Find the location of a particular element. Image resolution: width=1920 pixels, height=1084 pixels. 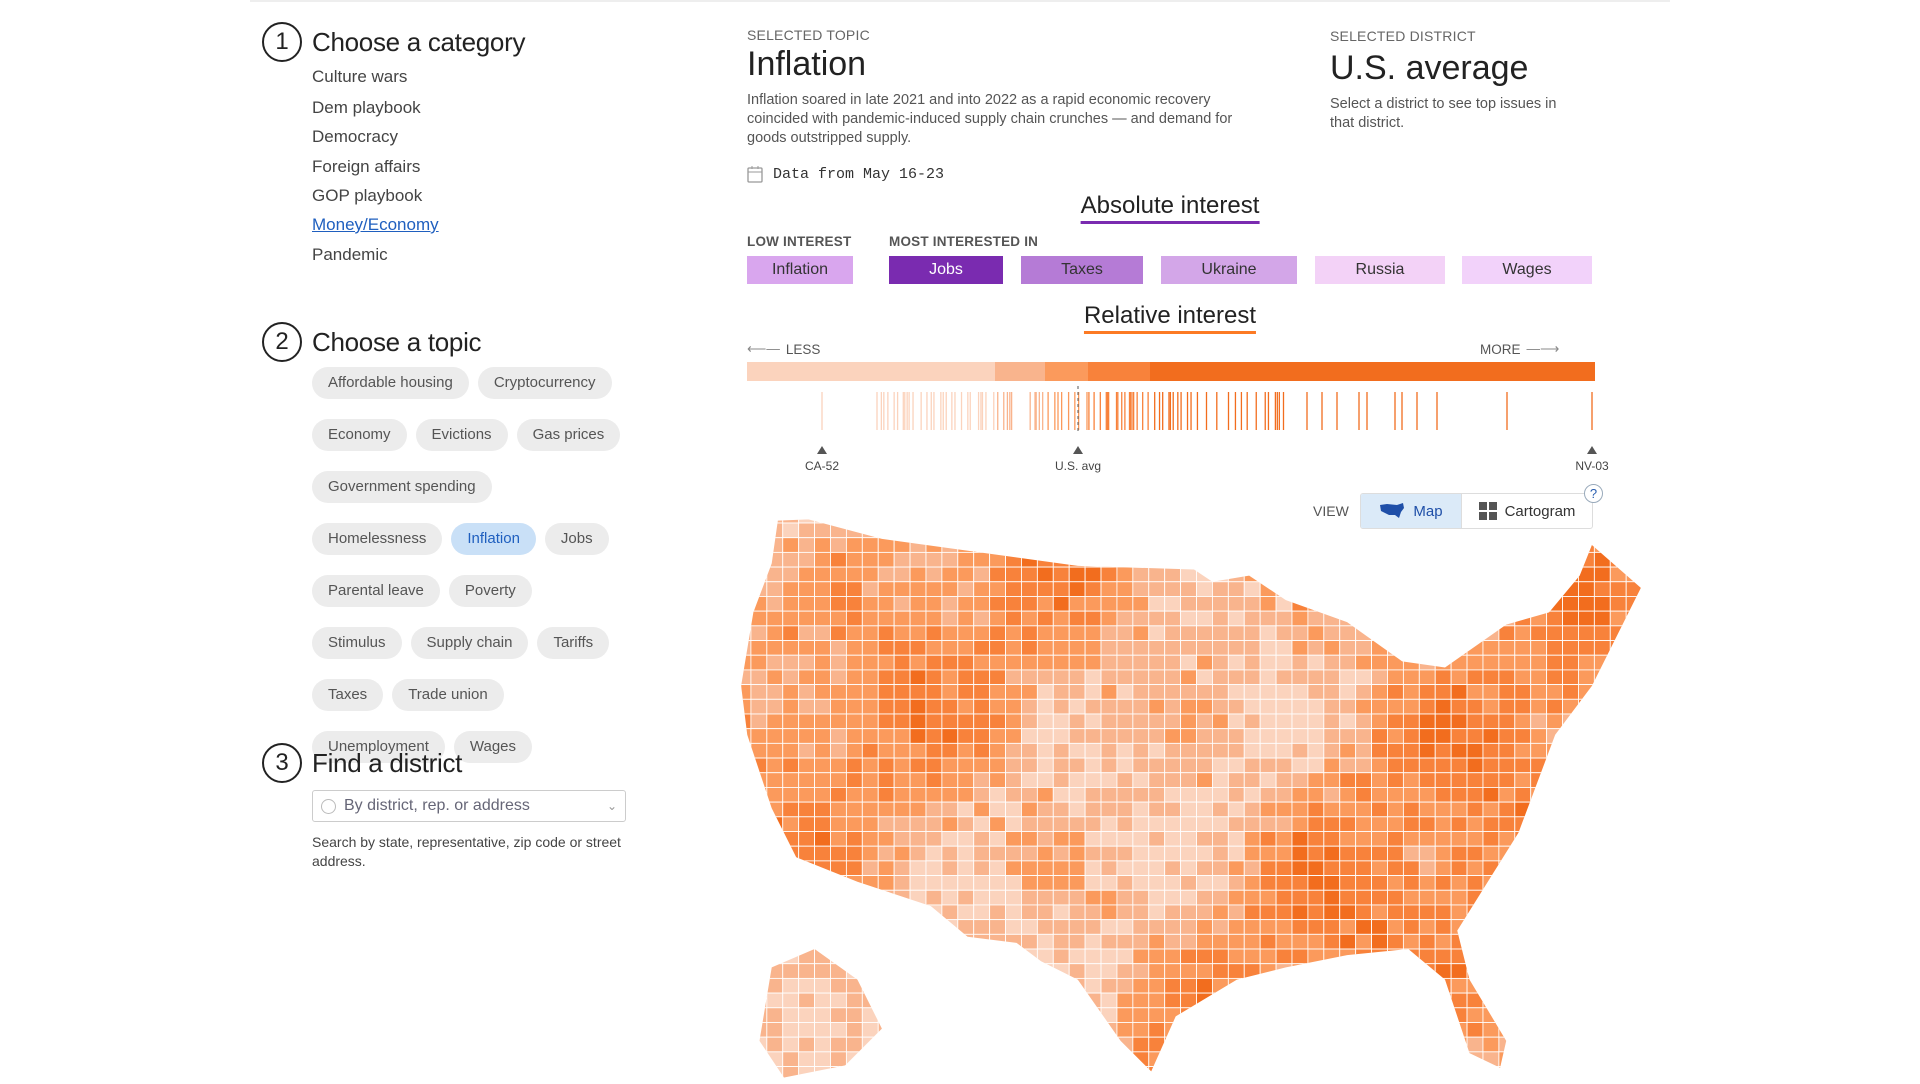

category-item: Money/Economy is located at coordinates (375, 224).